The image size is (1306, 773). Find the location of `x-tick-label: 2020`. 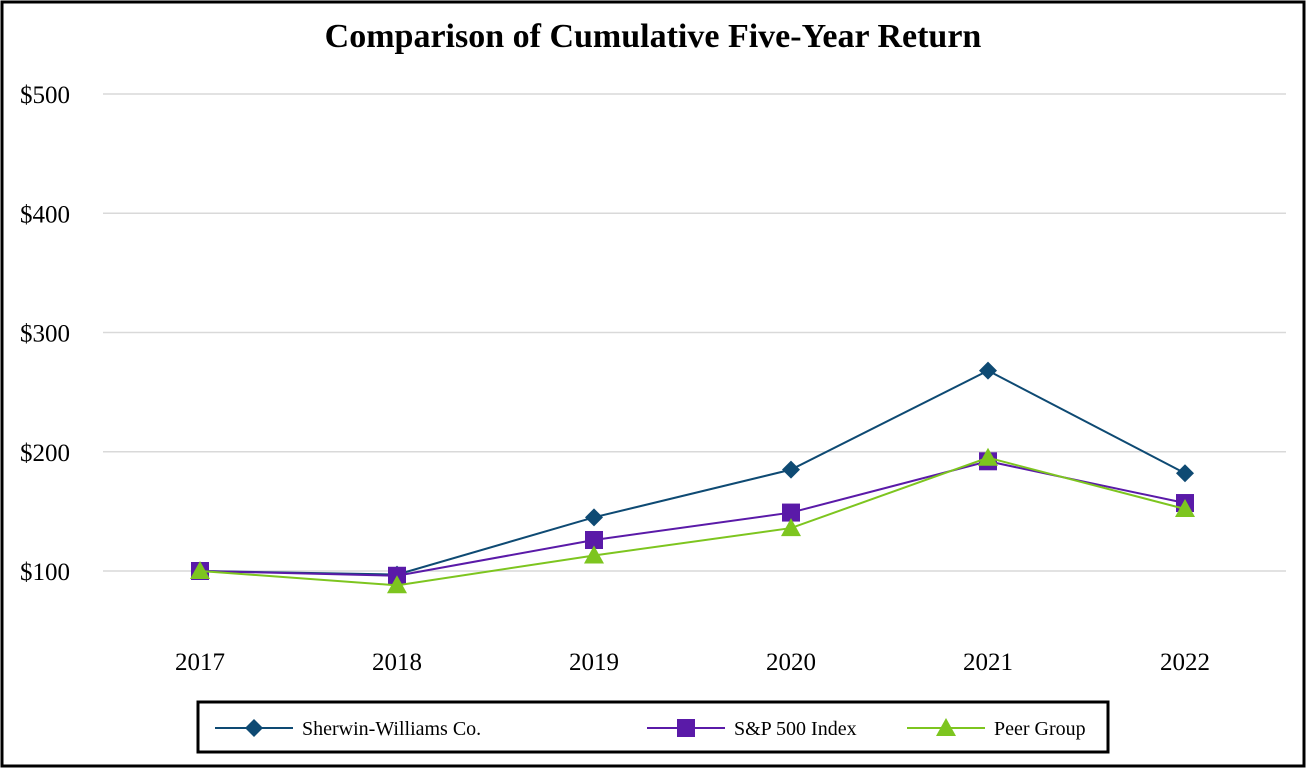

x-tick-label: 2020 is located at coordinates (791, 662).